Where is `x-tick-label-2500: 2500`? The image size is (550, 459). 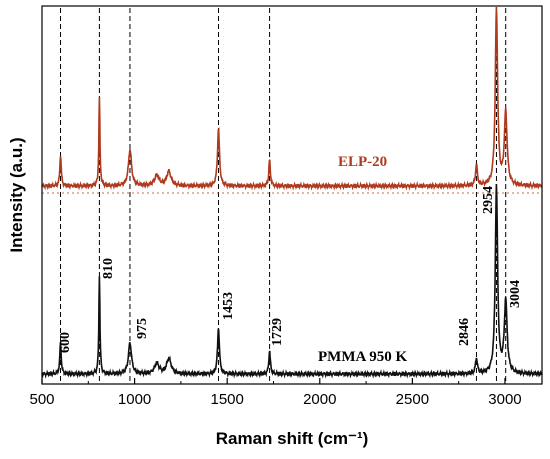
x-tick-label-2500: 2500 is located at coordinates (412, 399).